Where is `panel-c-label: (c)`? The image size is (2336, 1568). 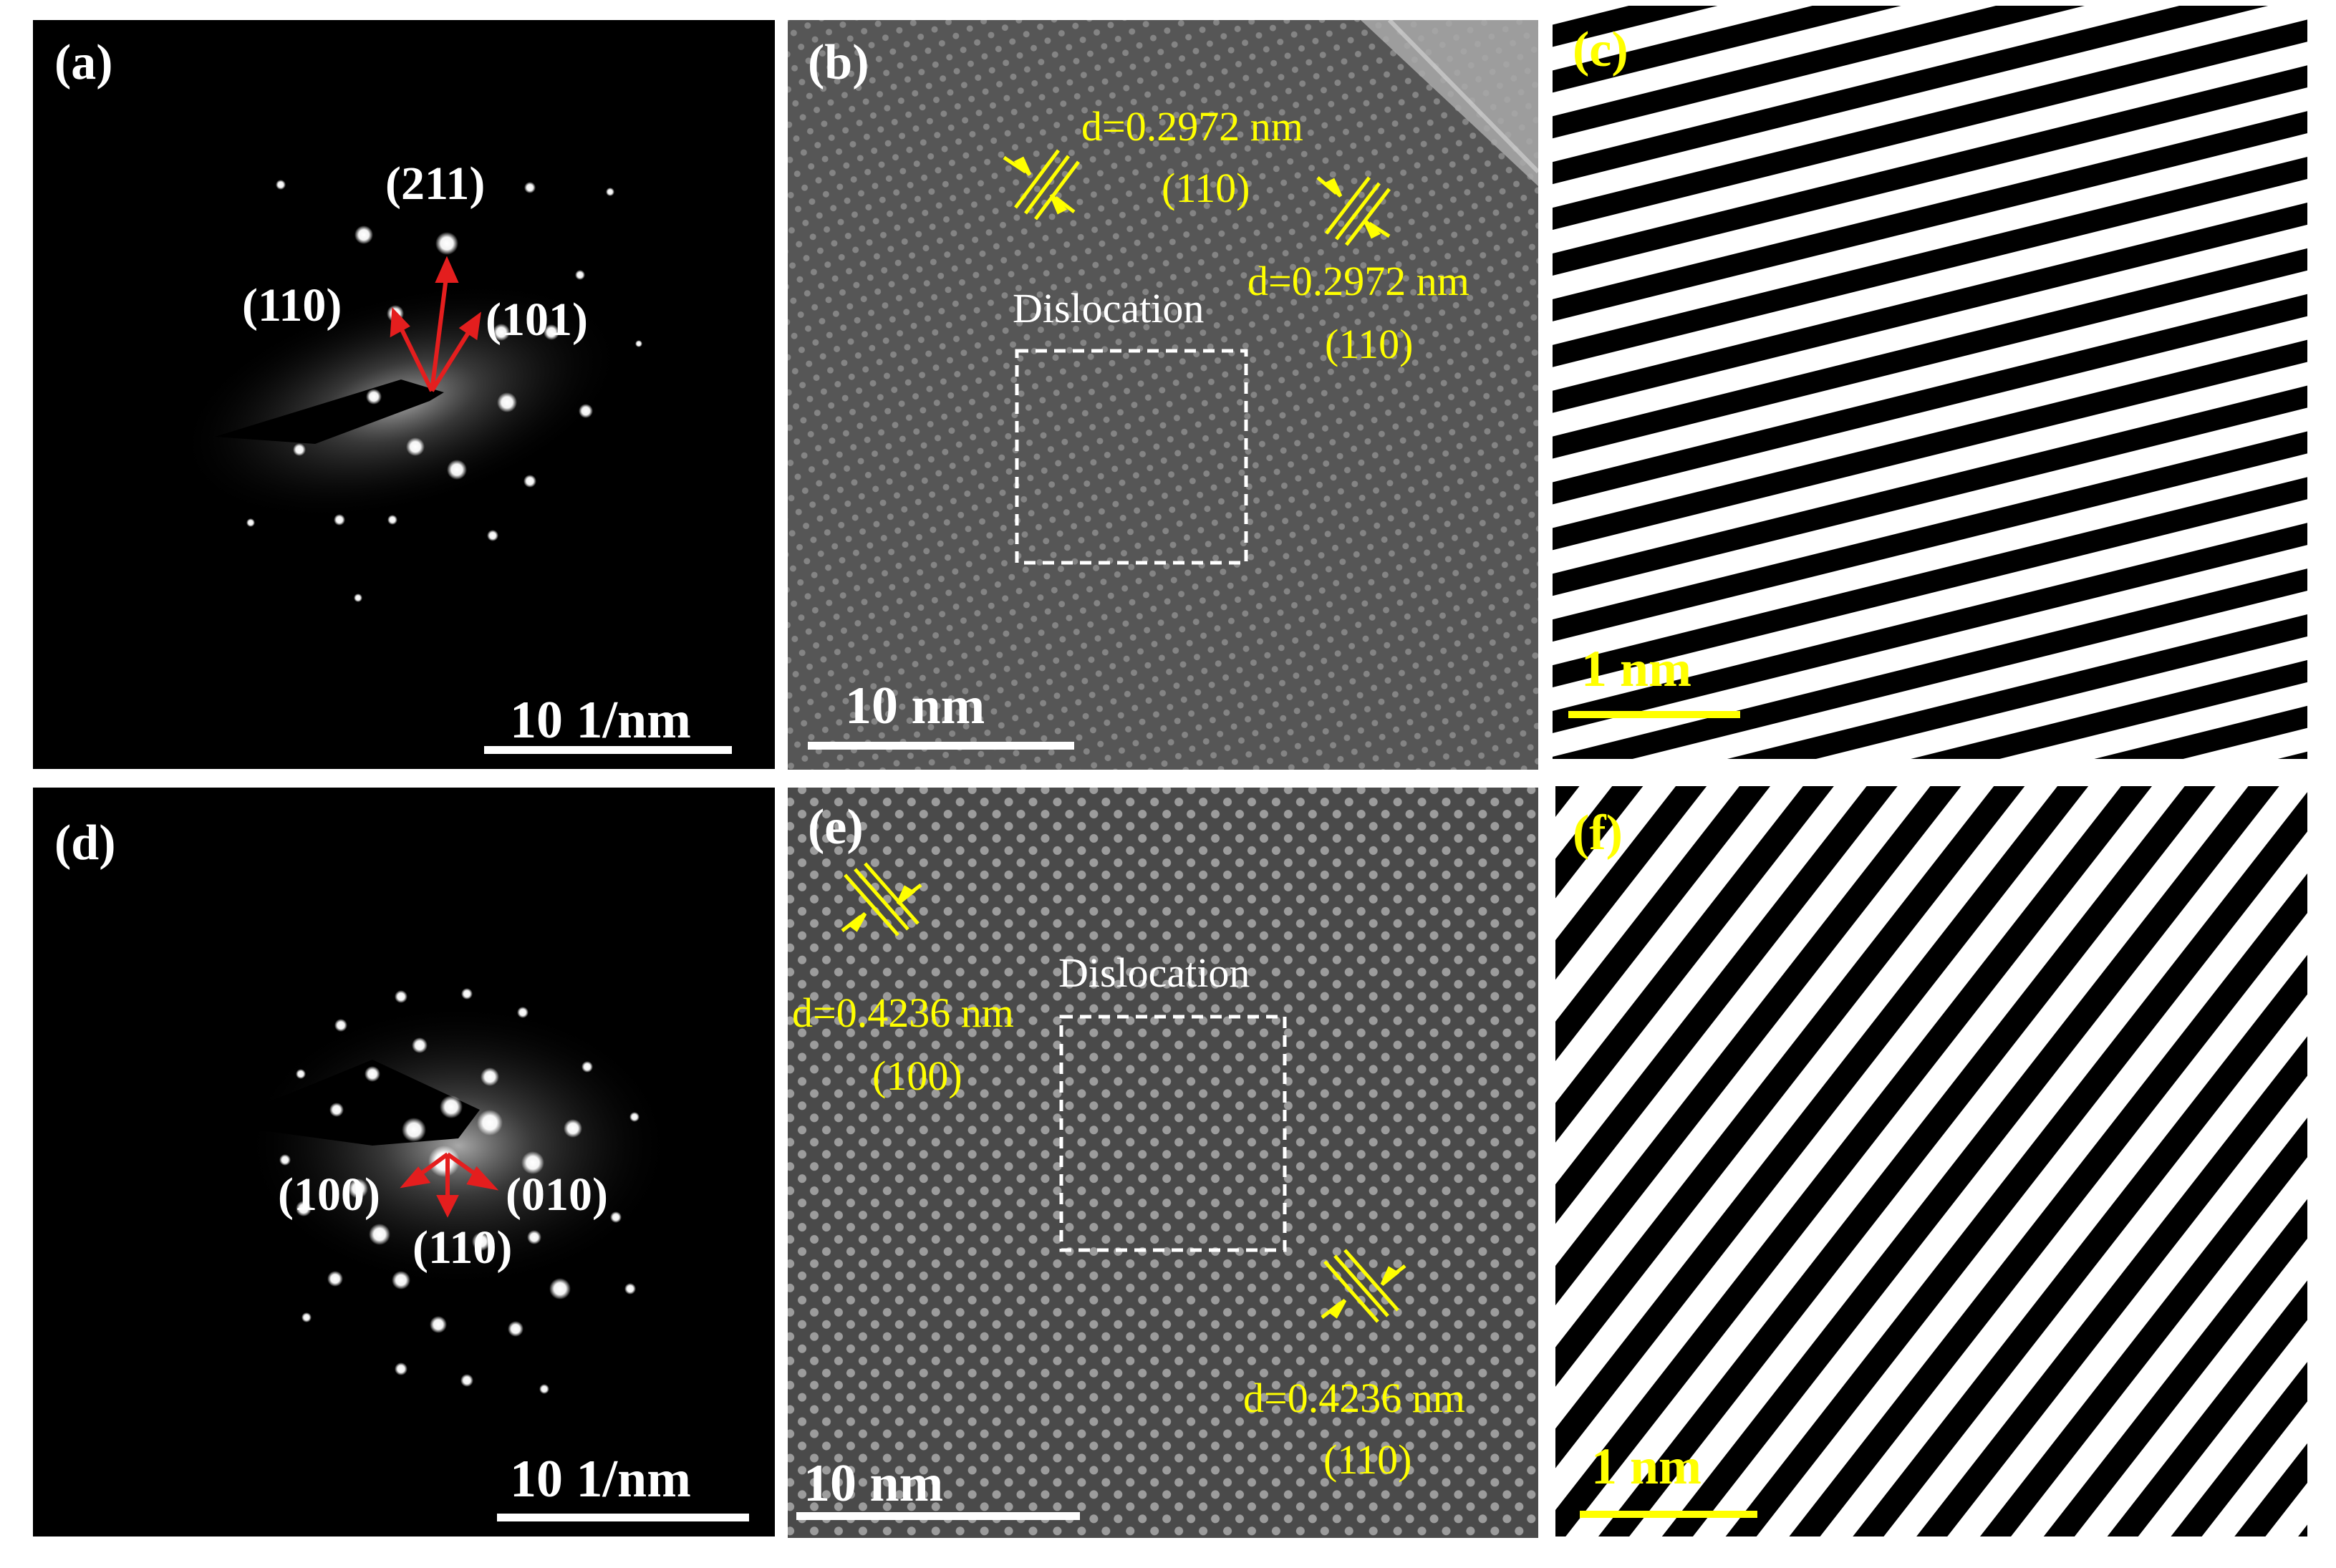
panel-c-label: (c) is located at coordinates (1600, 49).